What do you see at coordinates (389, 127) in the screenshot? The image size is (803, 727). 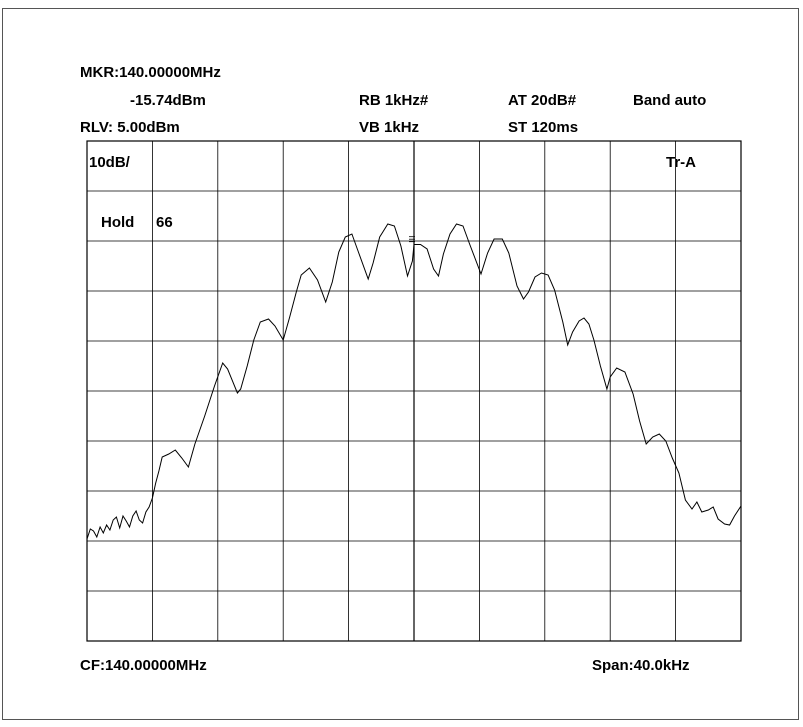 I see `video-bandwidth: VB 1kHz` at bounding box center [389, 127].